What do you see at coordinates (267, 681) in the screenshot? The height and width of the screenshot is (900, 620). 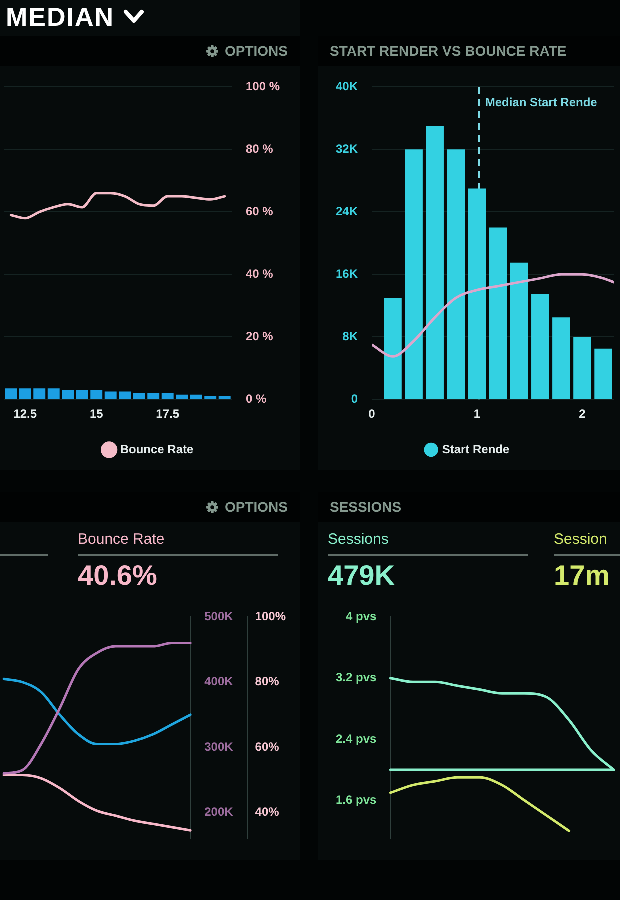 I see `y2-tick-label: 80%` at bounding box center [267, 681].